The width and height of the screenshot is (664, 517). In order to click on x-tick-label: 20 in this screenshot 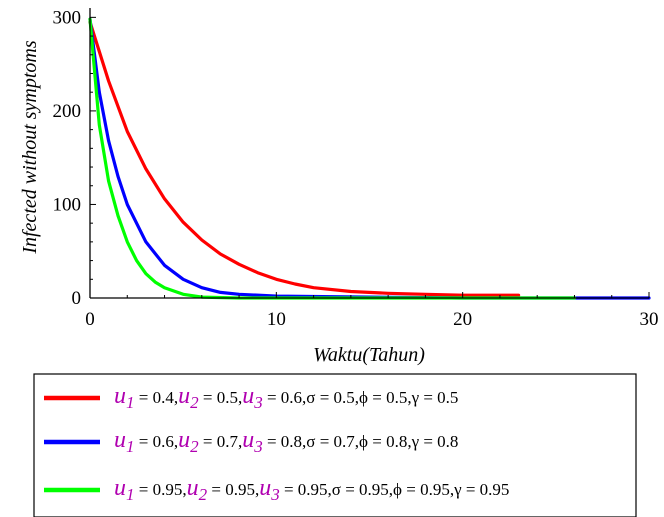, I will do `click(462, 319)`.